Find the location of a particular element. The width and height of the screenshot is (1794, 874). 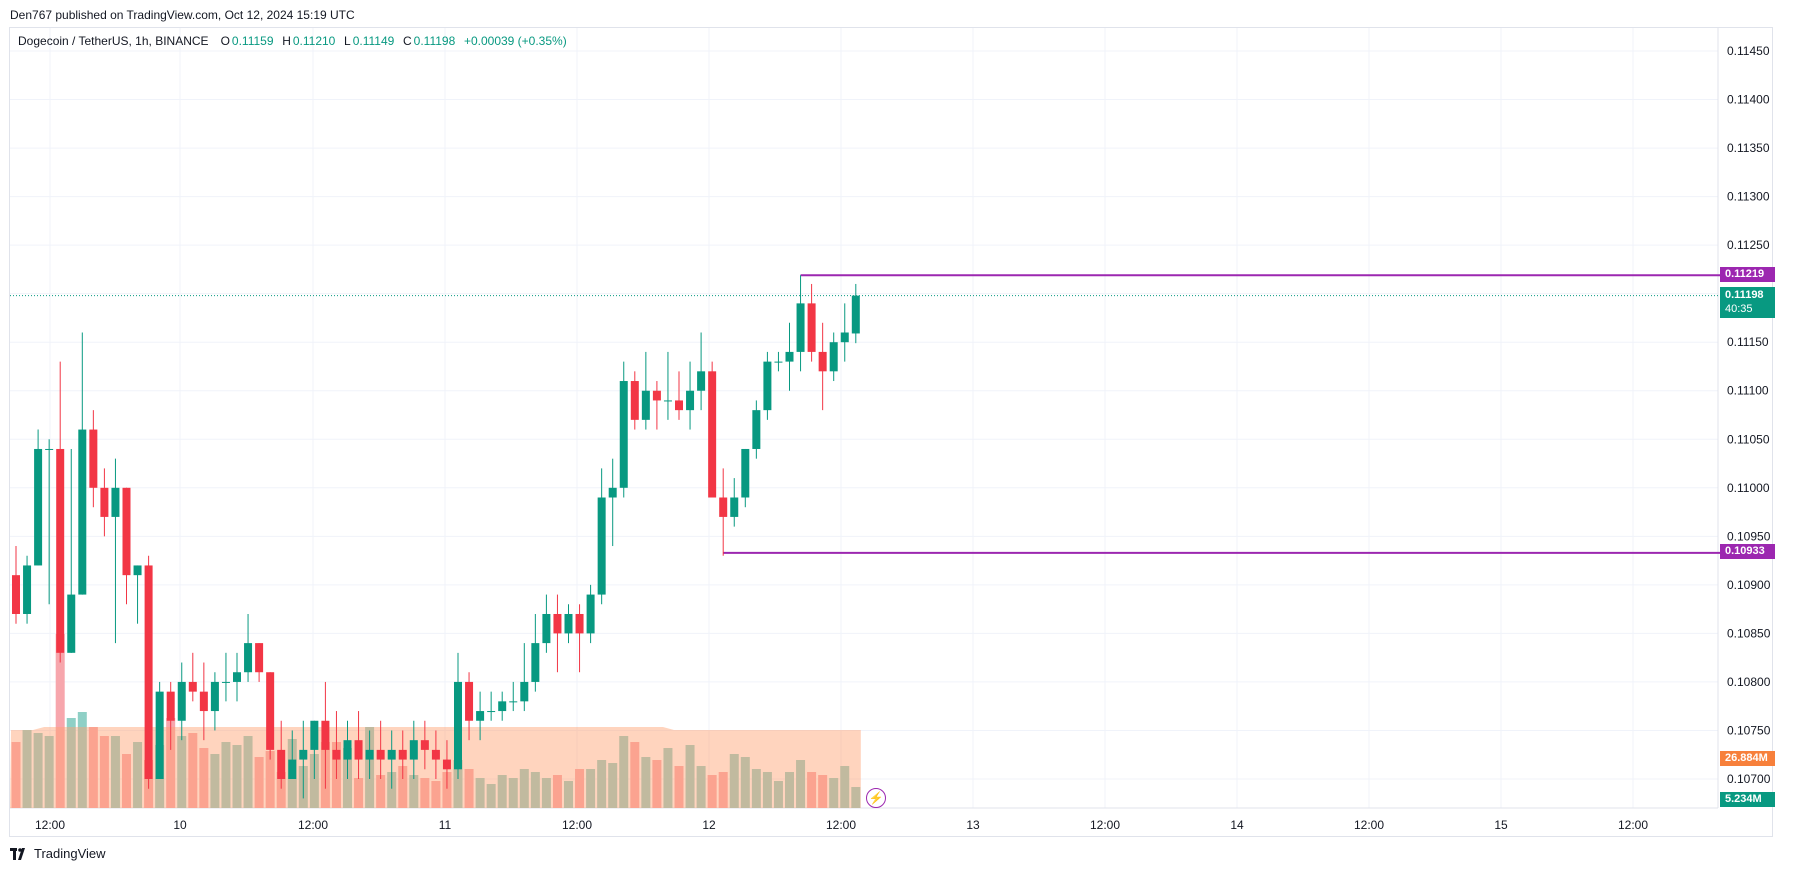

price-tick-label: 0.11450 is located at coordinates (1748, 51).